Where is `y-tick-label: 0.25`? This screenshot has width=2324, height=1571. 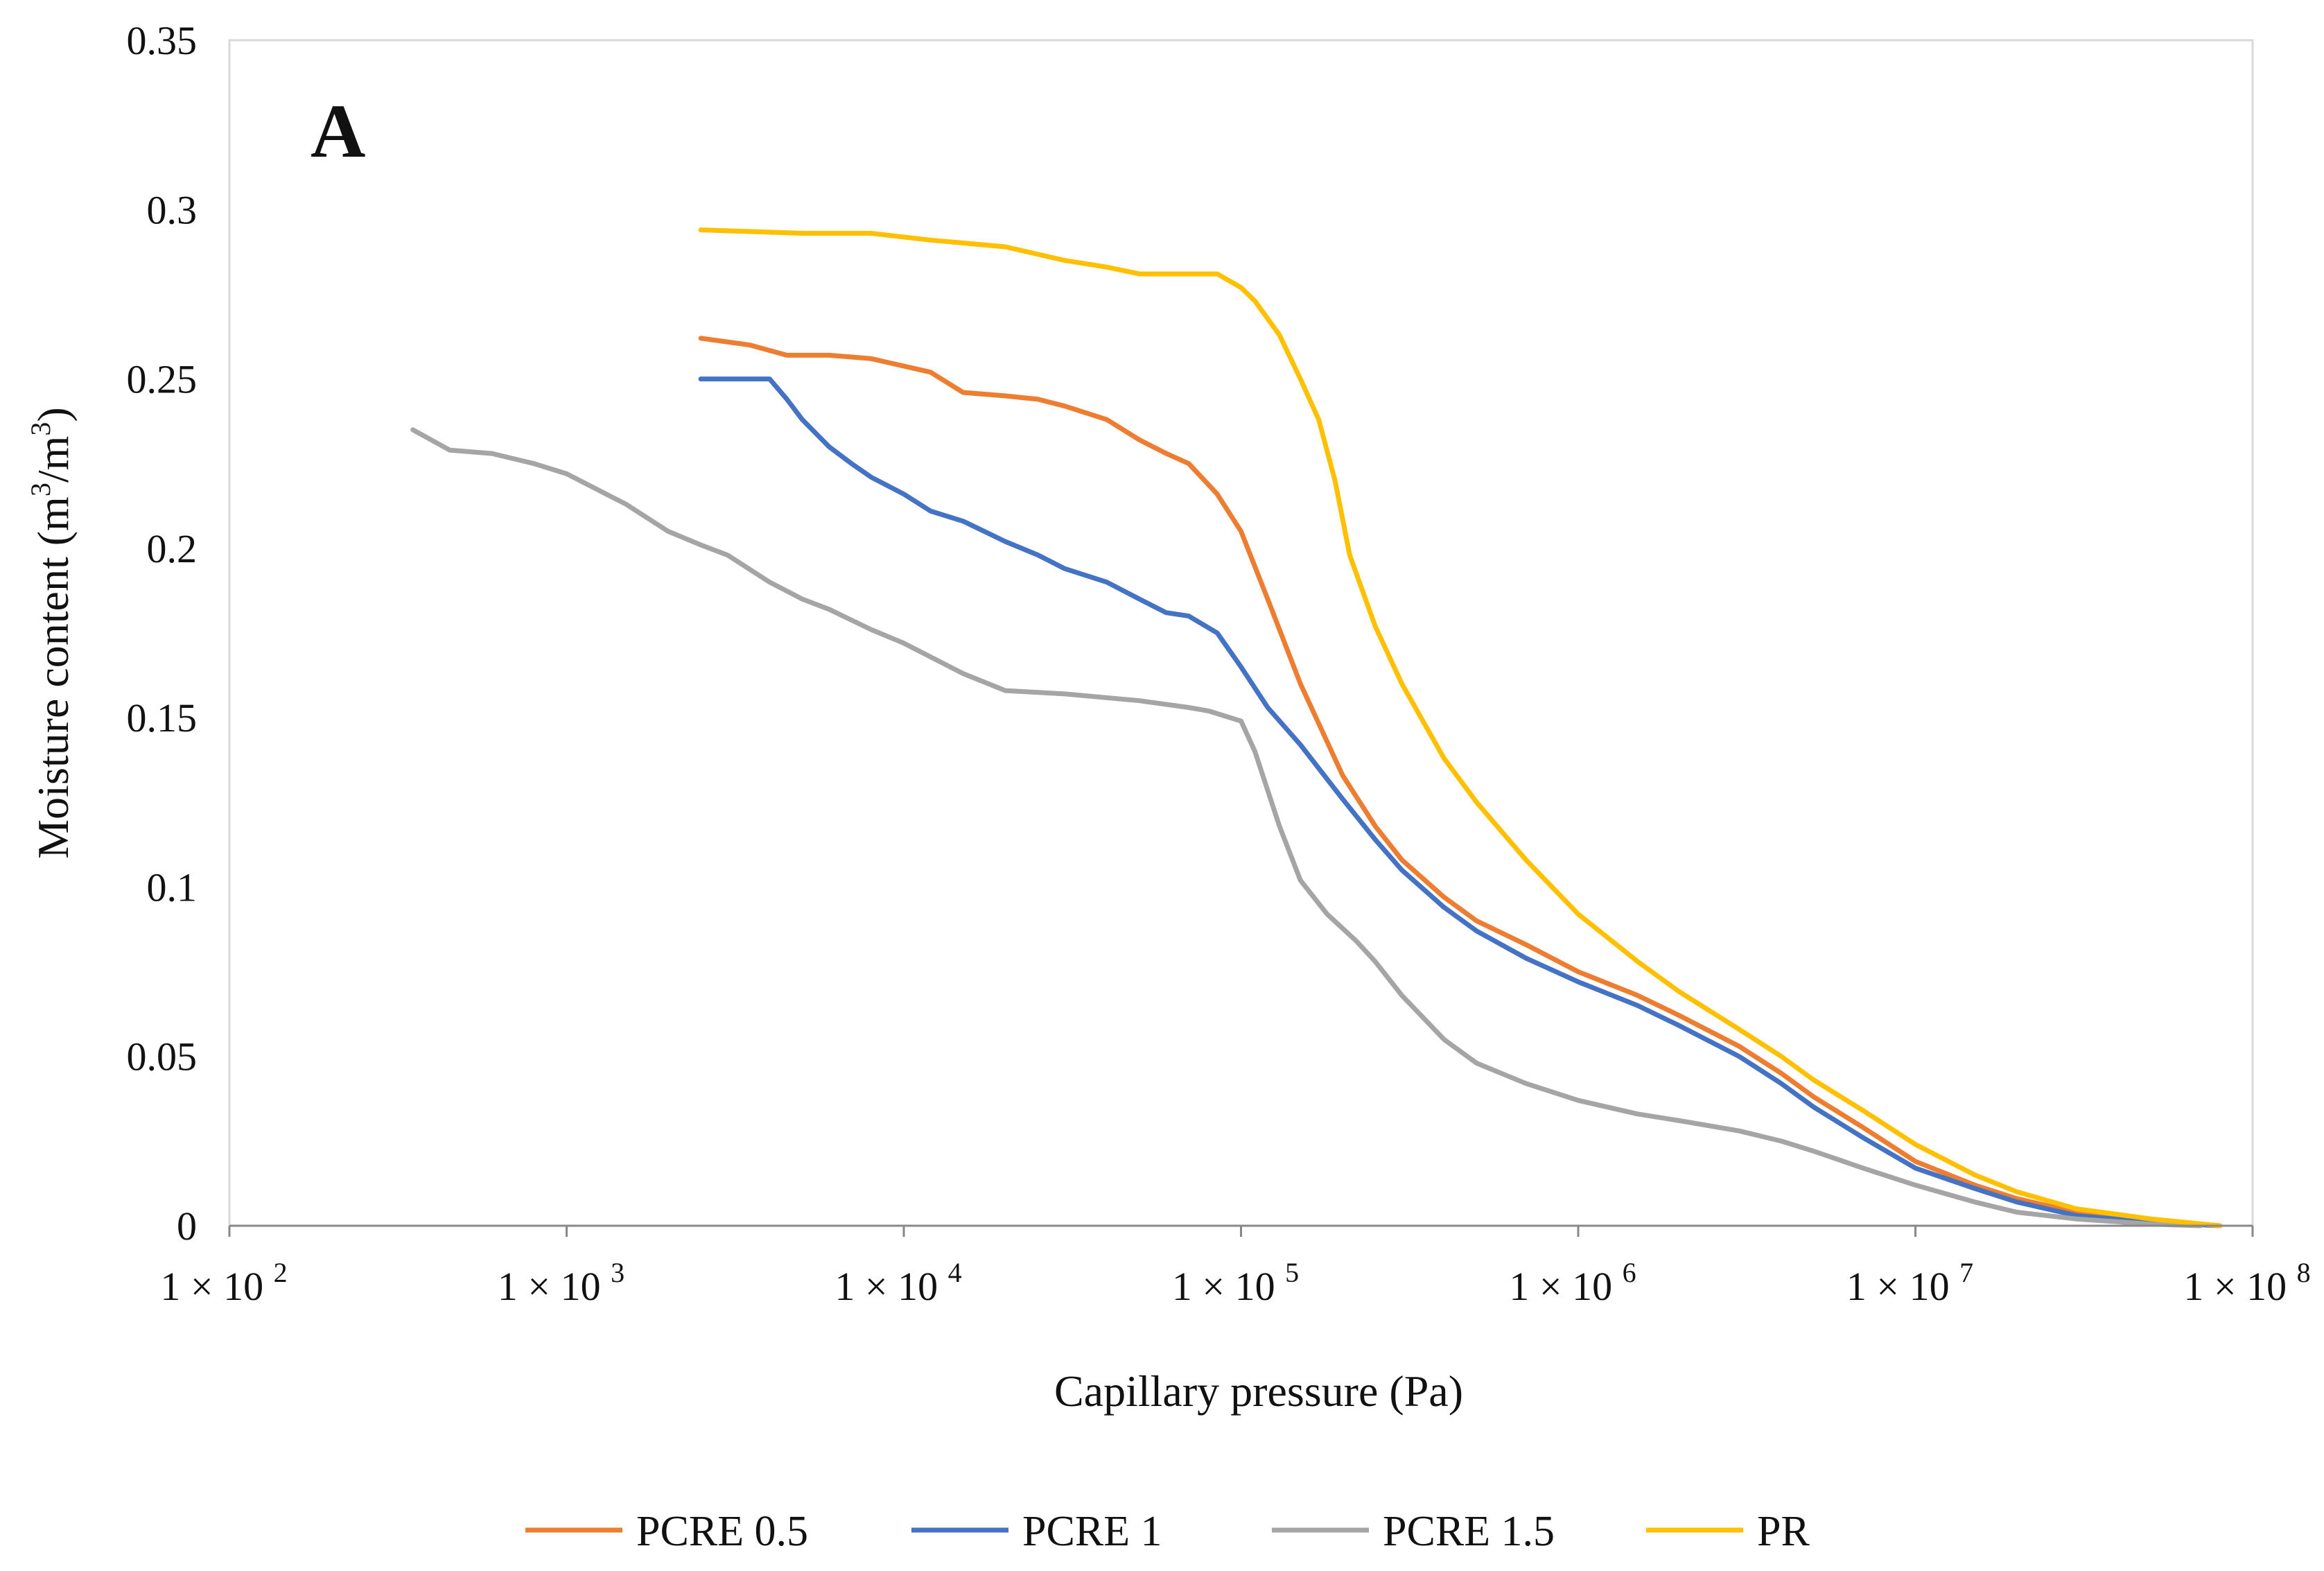
y-tick-label: 0.25 is located at coordinates (162, 380).